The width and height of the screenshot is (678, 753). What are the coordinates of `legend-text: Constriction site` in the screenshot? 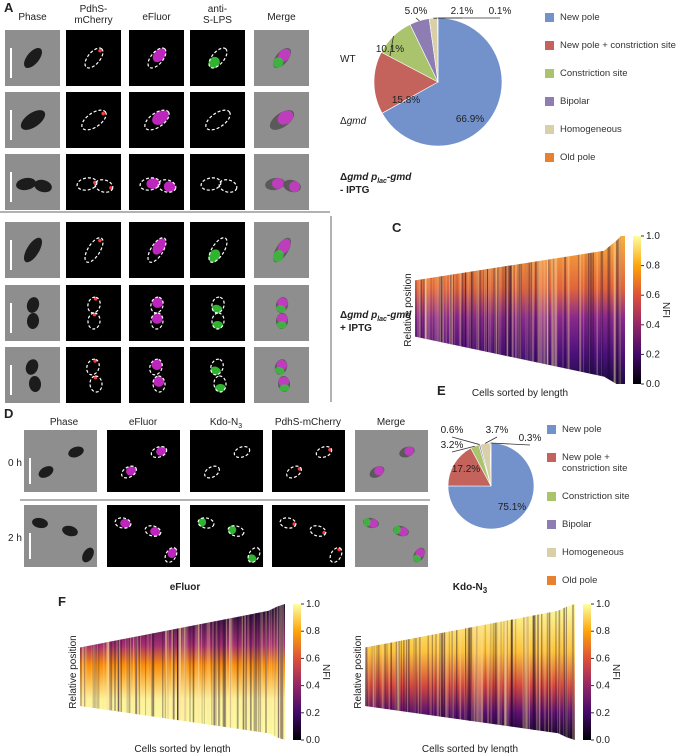 It's located at (594, 73).